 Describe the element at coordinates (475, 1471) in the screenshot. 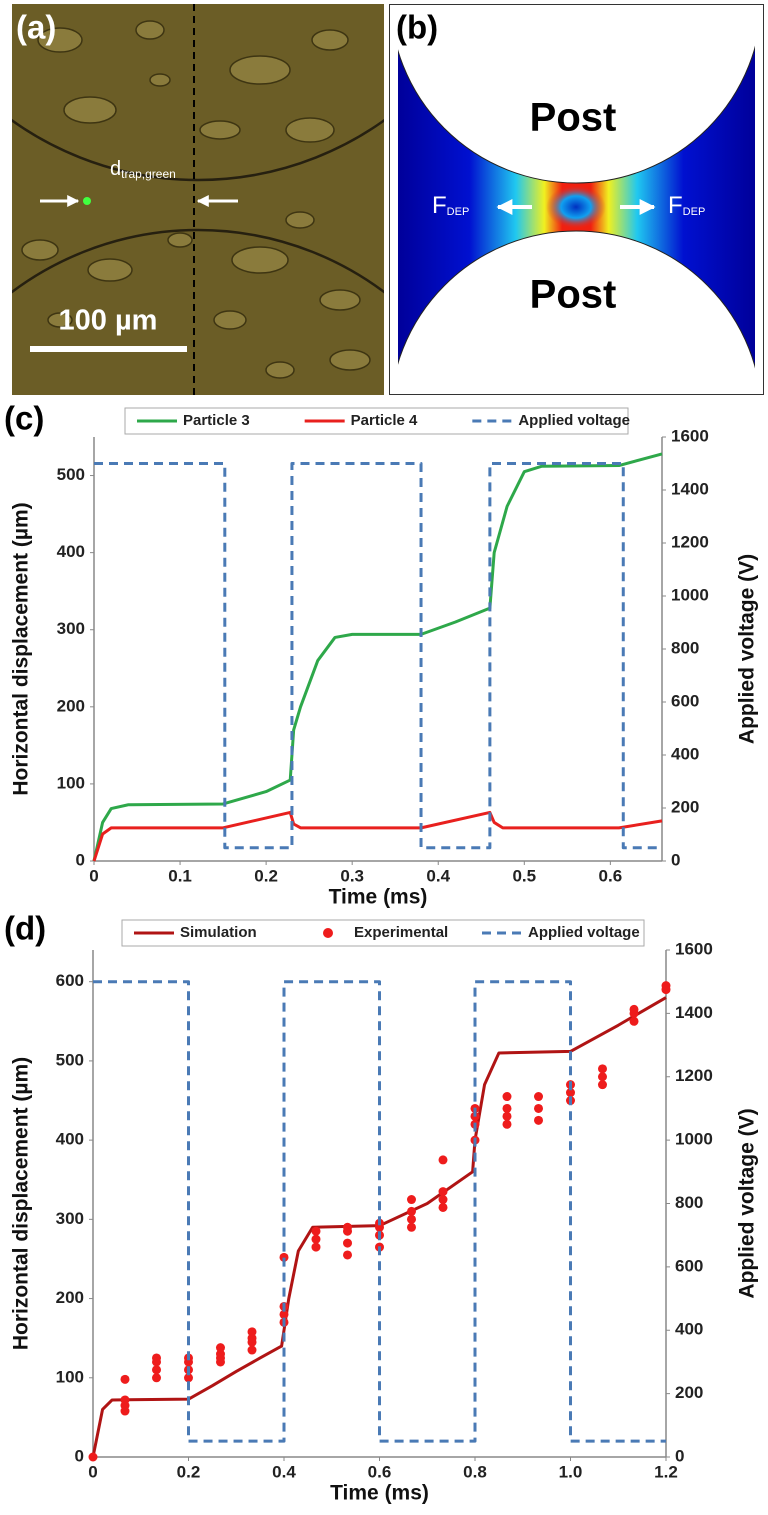

I see `x-tick-label: 0.8` at that location.